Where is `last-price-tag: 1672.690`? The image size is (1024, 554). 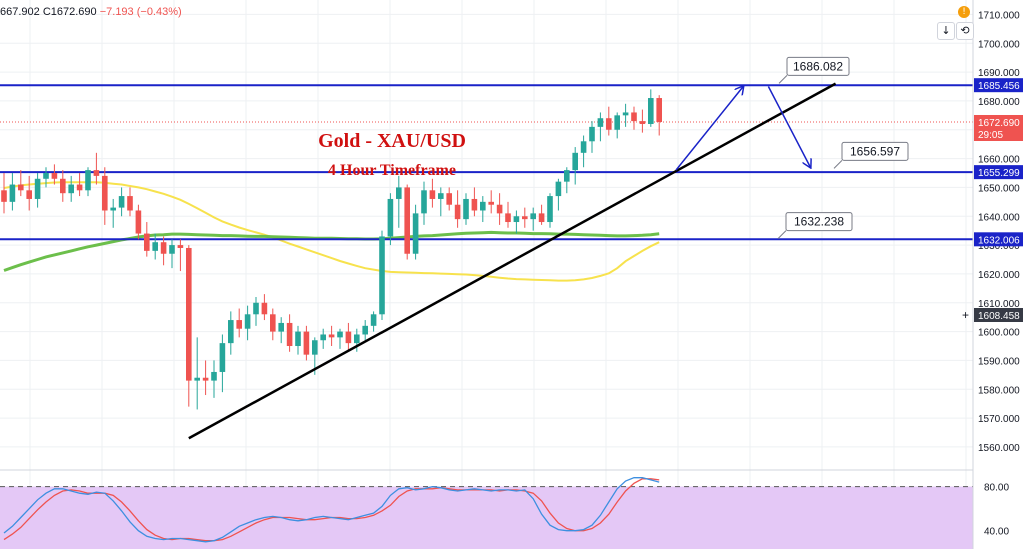
last-price-tag: 1672.690 is located at coordinates (999, 123).